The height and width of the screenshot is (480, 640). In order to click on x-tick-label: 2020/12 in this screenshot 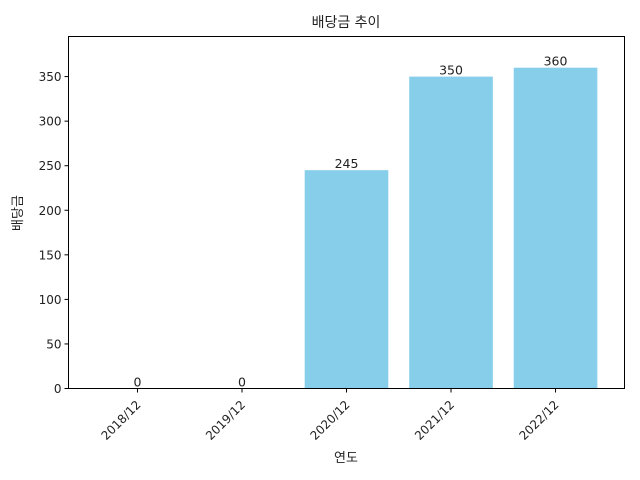, I will do `click(329, 420)`.